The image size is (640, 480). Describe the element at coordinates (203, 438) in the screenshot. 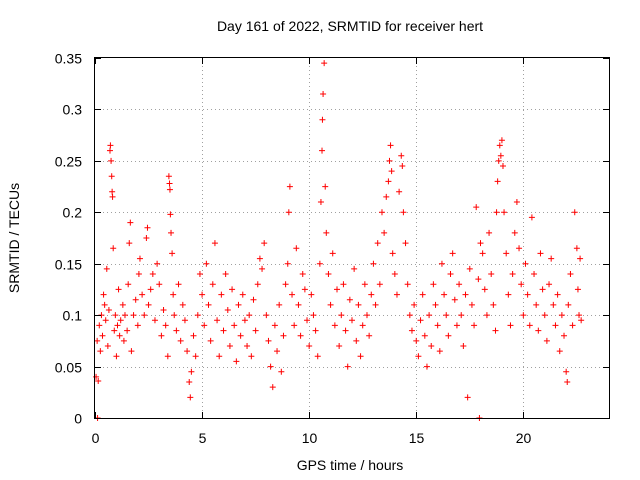

I see `x-tick-label: 5` at that location.